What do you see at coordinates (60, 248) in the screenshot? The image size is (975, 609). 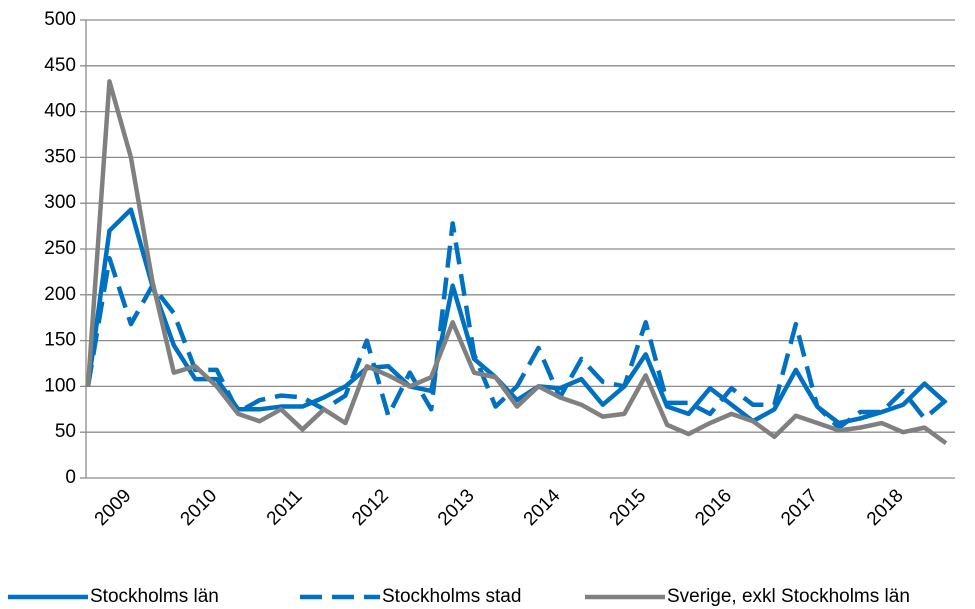 I see `y-tick-label: 250` at bounding box center [60, 248].